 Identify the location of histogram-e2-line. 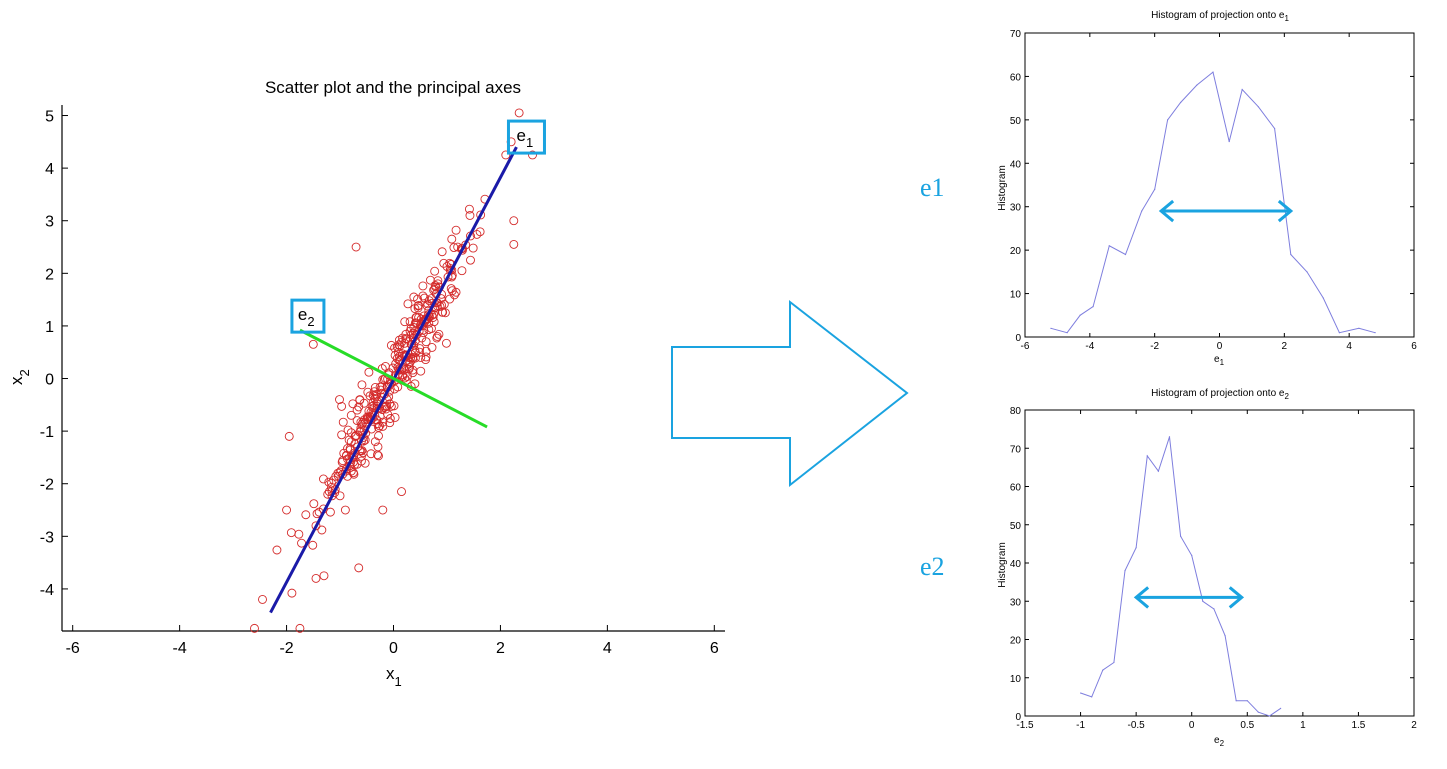
(1180, 576).